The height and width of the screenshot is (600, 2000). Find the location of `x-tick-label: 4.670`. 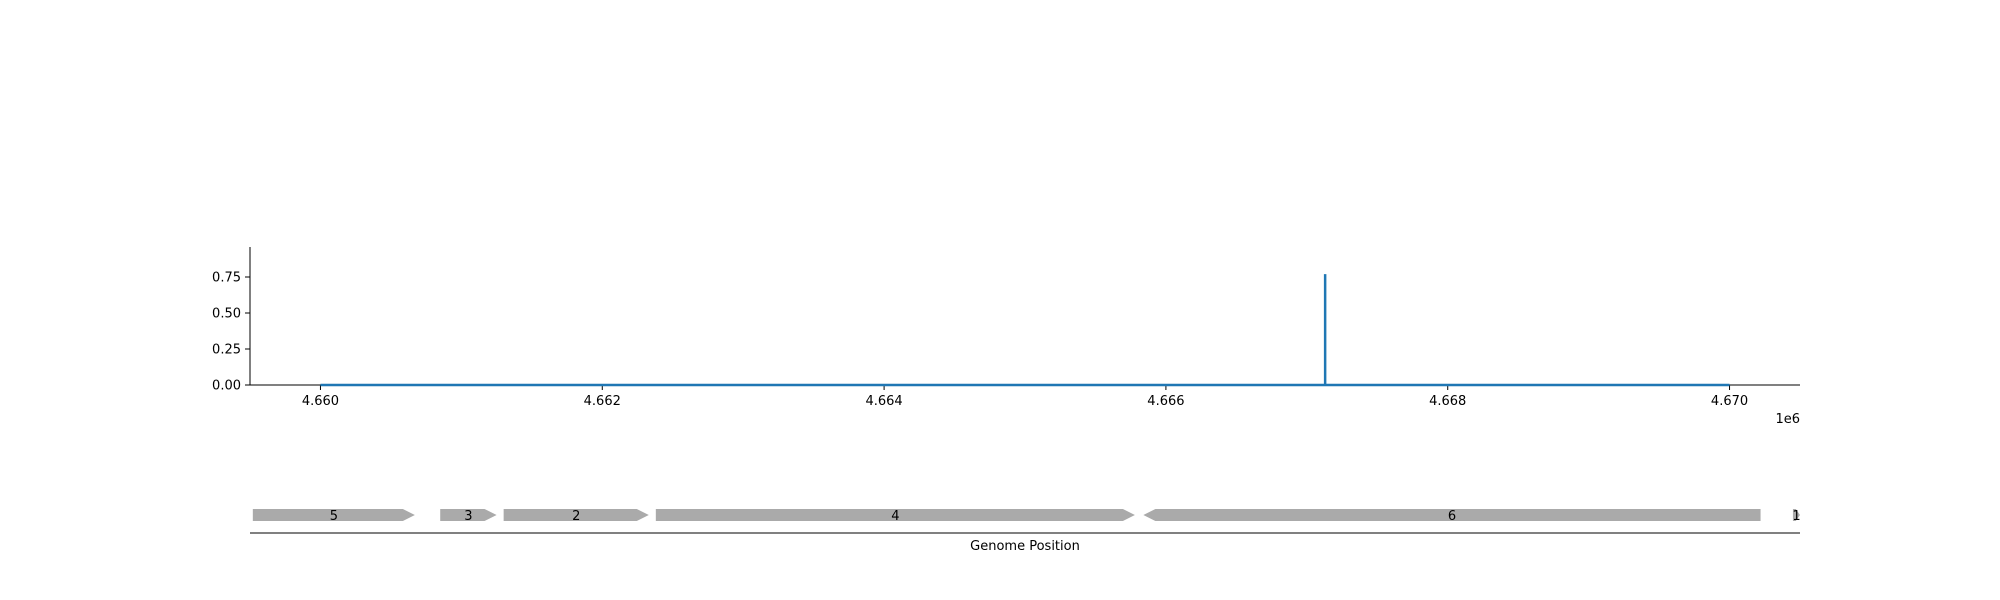

x-tick-label: 4.670 is located at coordinates (1729, 401).